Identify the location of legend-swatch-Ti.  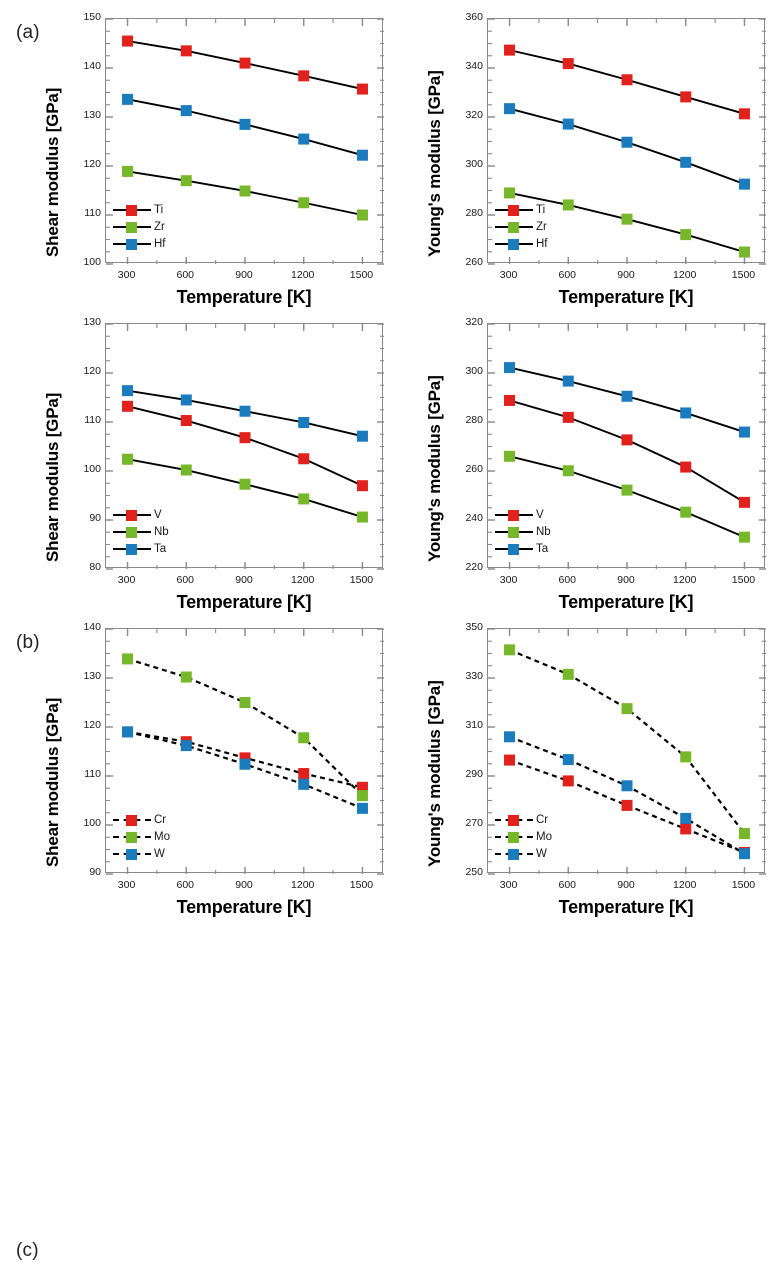
(132, 210).